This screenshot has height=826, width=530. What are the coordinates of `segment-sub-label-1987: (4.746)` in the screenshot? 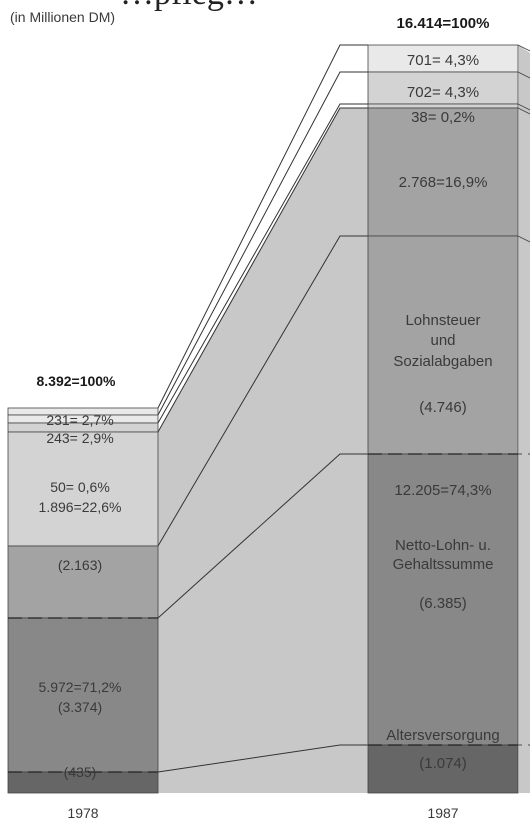 It's located at (443, 407).